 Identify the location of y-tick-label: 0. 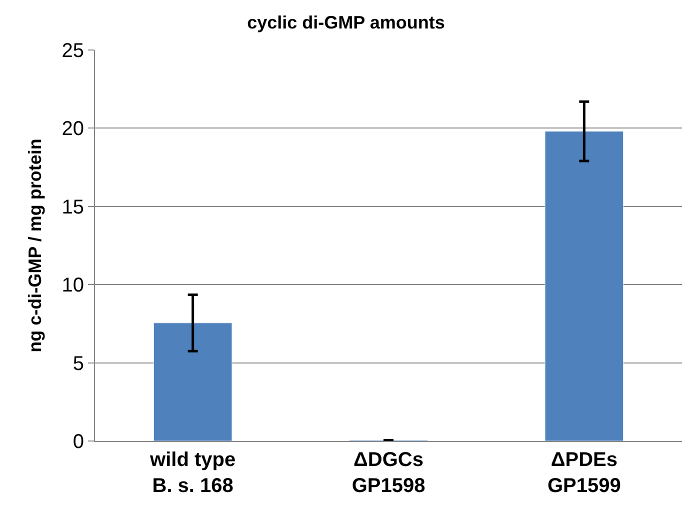
(78, 442).